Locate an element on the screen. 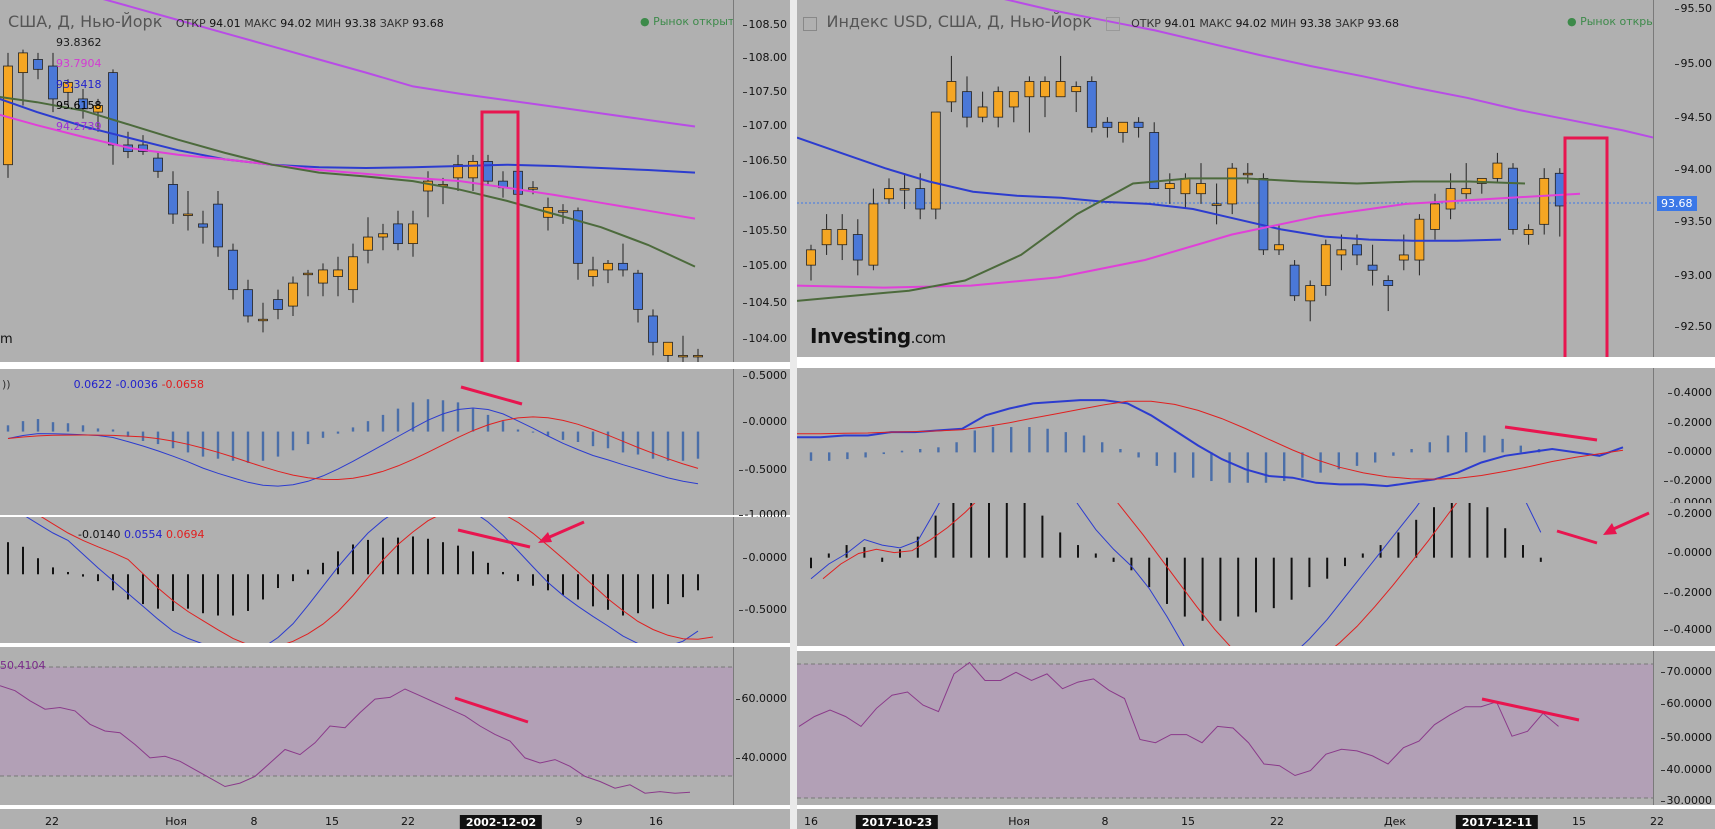  left-time-label: 15 is located at coordinates (332, 821).